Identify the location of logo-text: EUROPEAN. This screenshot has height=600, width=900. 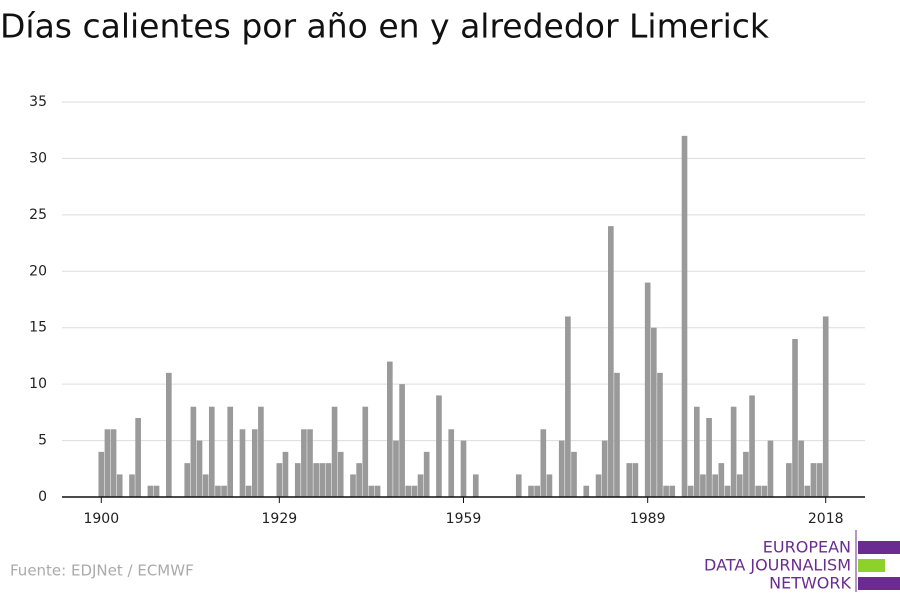
(807, 547).